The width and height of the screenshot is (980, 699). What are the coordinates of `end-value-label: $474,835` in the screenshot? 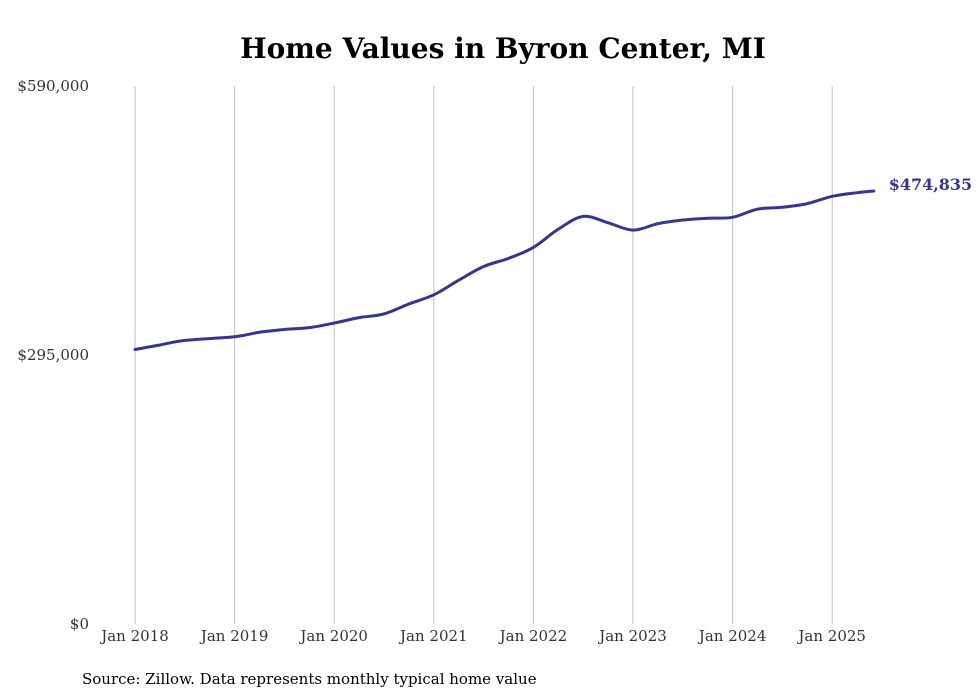 It's located at (931, 184).